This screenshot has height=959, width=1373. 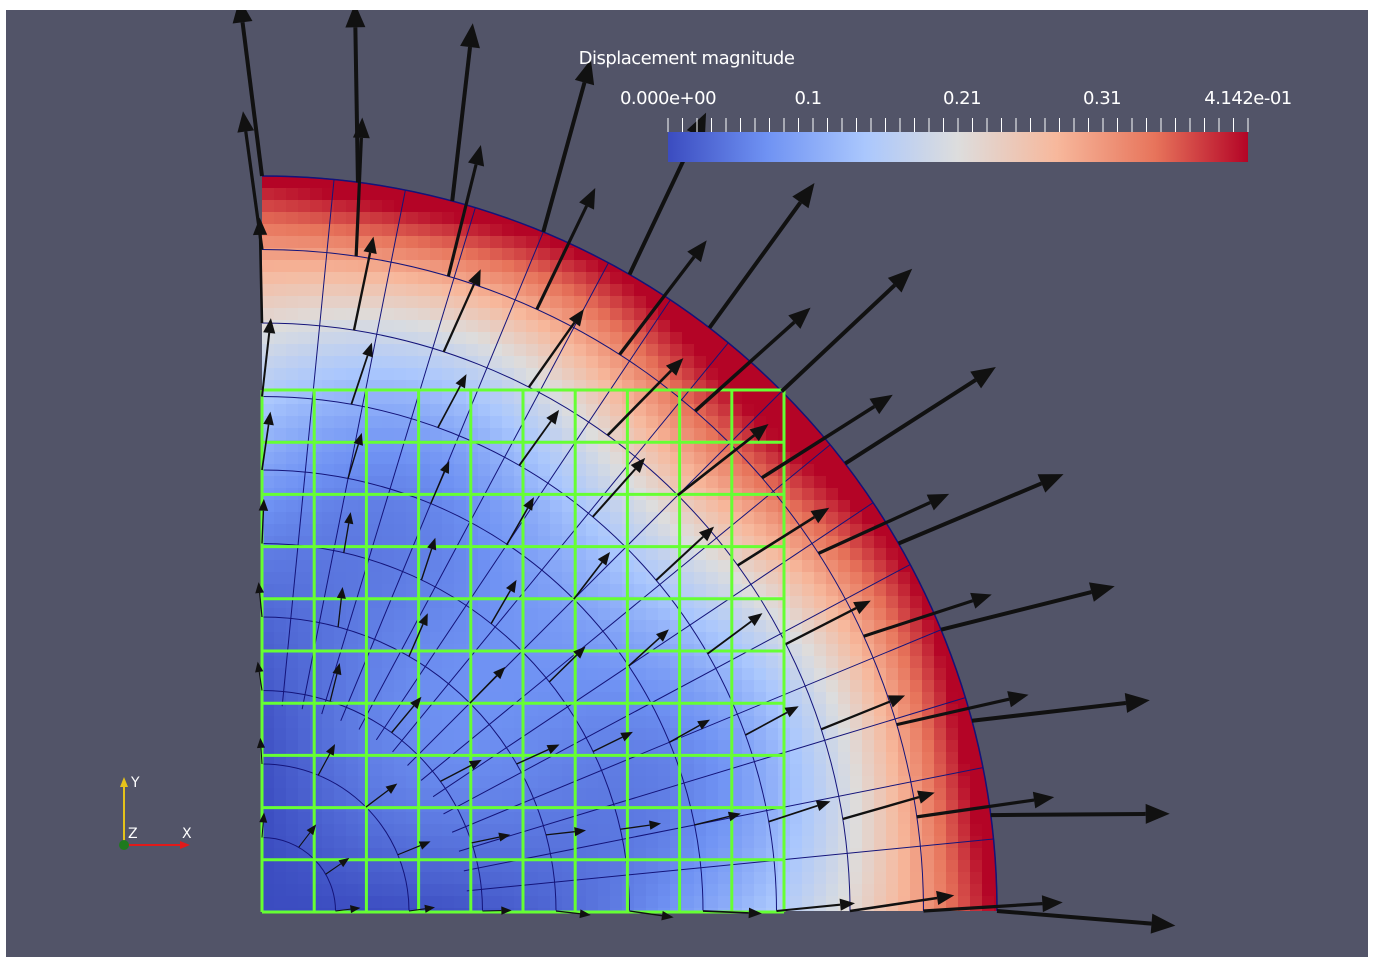 What do you see at coordinates (962, 98) in the screenshot?
I see `colorbar-tick-label: 0.21` at bounding box center [962, 98].